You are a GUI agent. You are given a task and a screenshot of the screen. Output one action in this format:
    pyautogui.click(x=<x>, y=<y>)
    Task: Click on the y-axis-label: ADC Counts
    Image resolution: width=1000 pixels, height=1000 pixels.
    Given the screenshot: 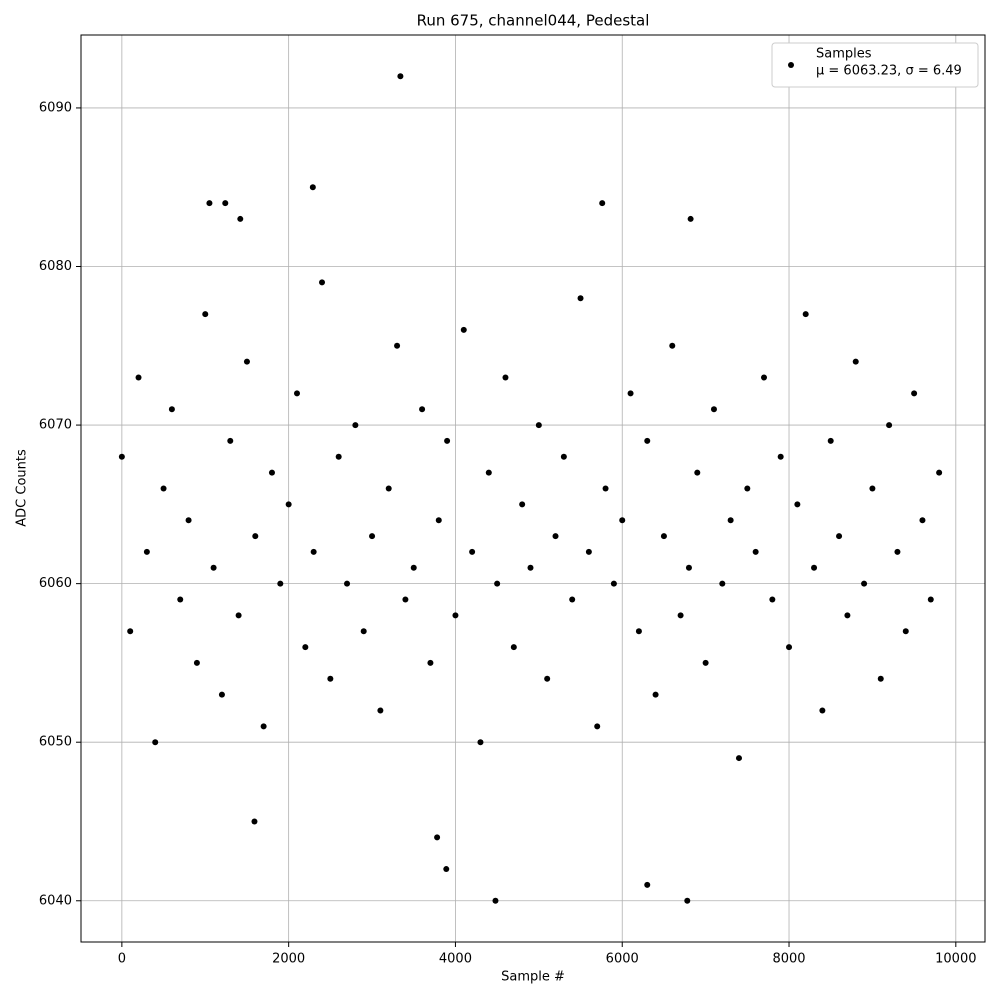 What is the action you would take?
    pyautogui.click(x=22, y=488)
    